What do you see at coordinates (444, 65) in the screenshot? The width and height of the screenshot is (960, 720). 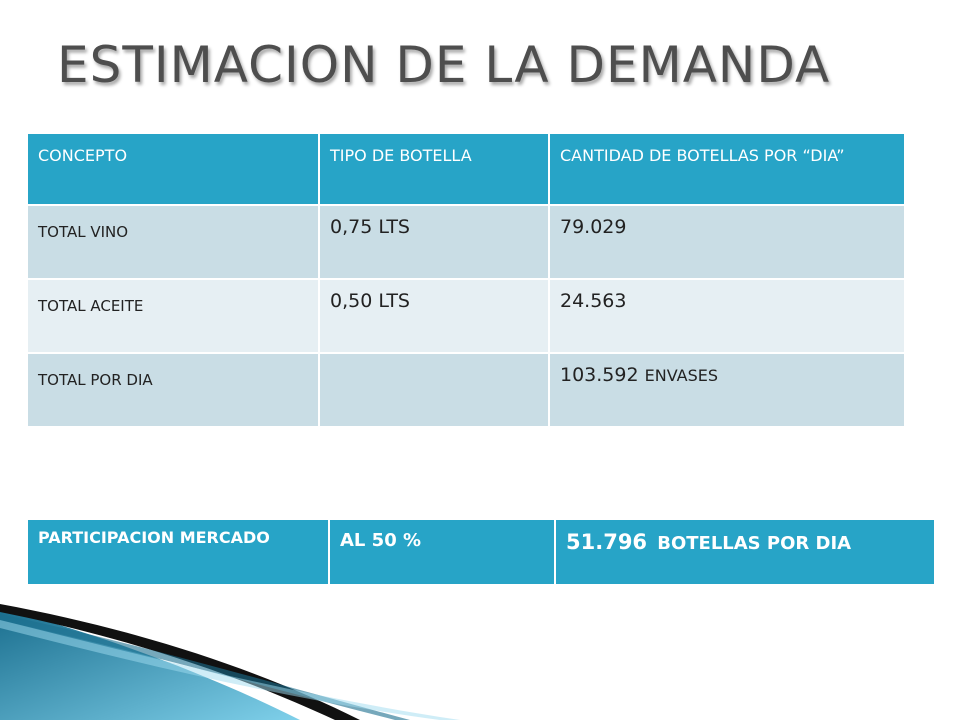 I see `slide-title: ESTIMACION DE LA DEMANDA` at bounding box center [444, 65].